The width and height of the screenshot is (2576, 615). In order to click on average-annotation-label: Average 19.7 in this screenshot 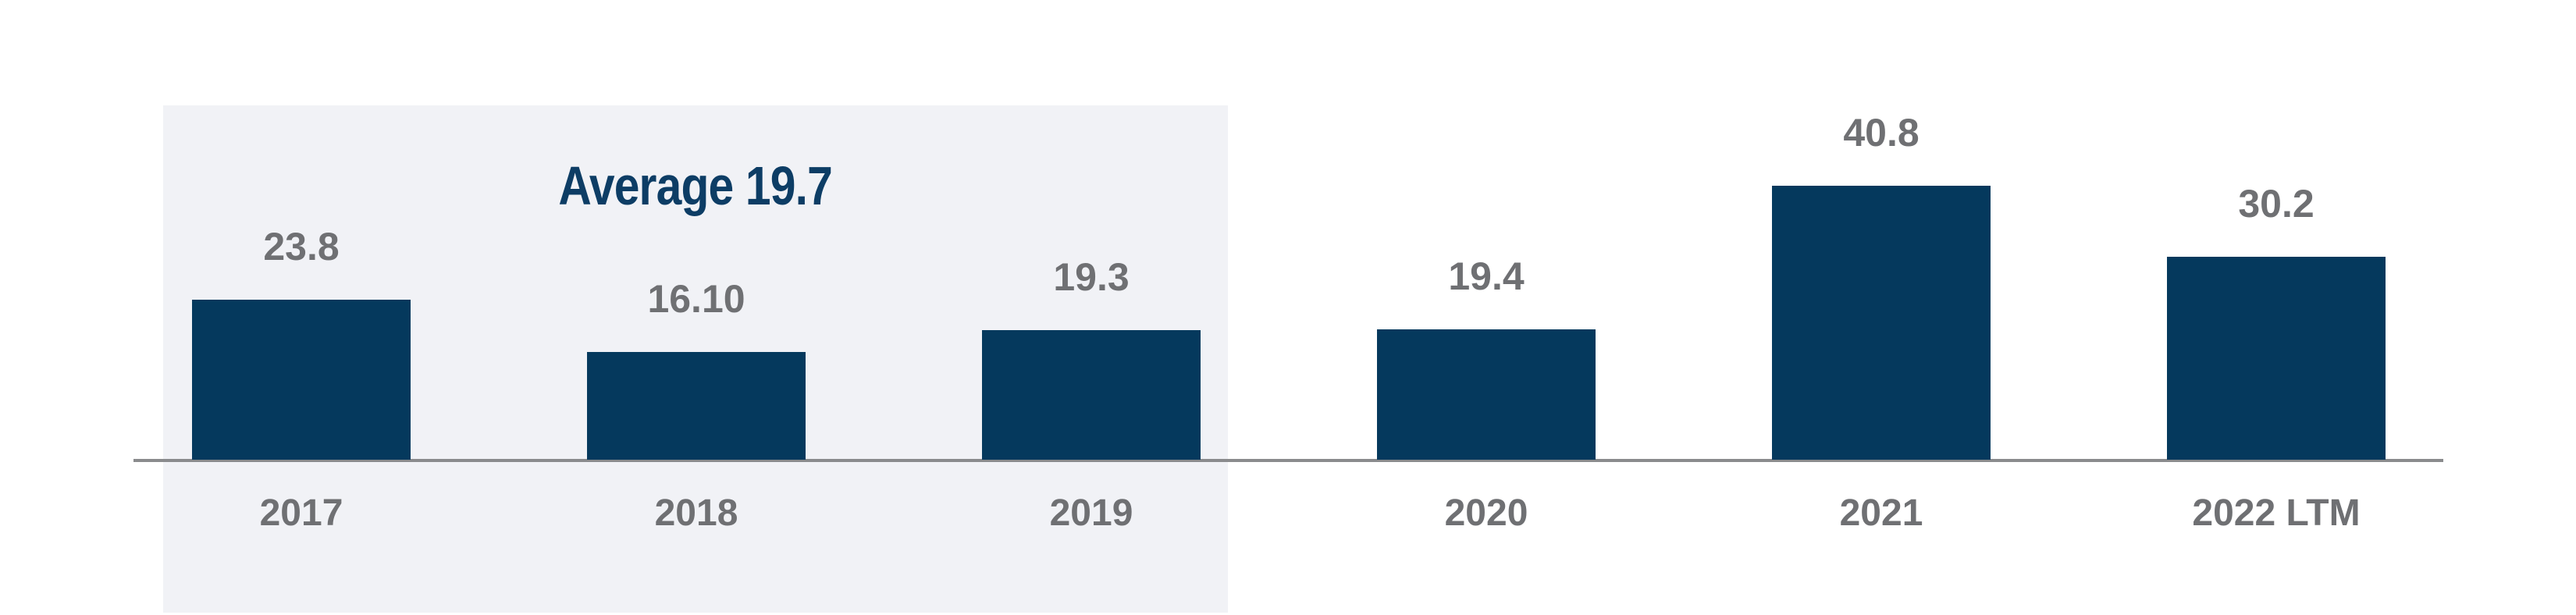, I will do `click(695, 185)`.